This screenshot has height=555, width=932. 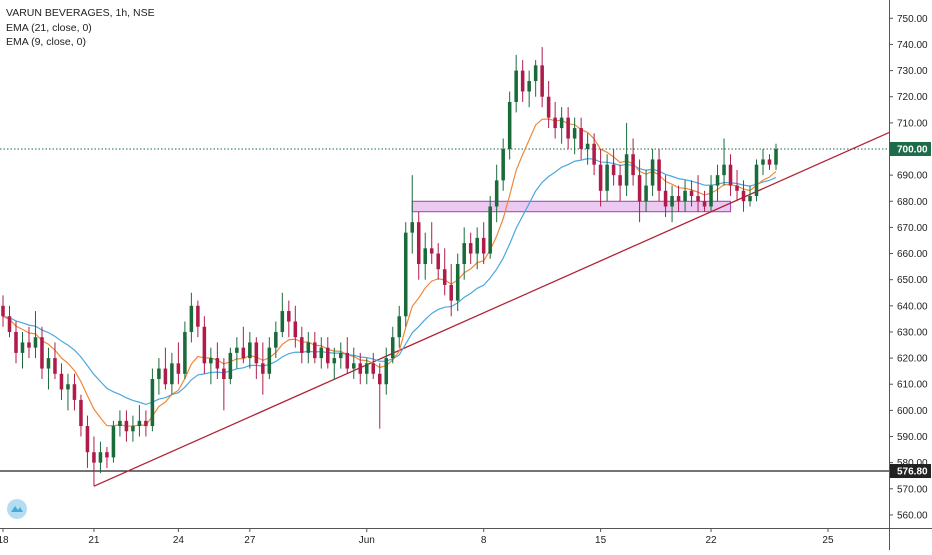 I want to click on y-tick-label: 600.00, so click(x=912, y=411).